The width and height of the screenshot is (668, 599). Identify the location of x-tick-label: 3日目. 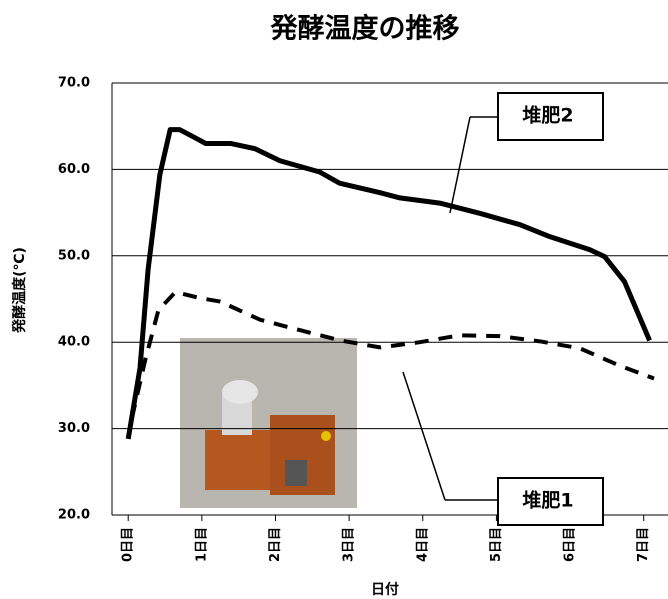
(349, 544).